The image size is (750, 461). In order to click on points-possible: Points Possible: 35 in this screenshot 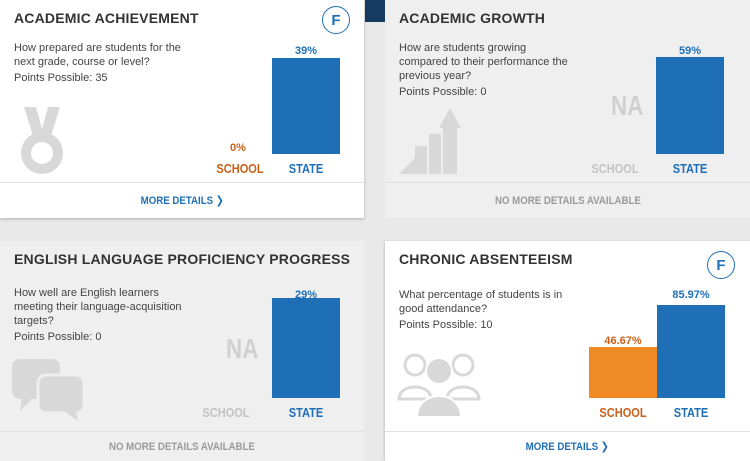, I will do `click(61, 78)`.